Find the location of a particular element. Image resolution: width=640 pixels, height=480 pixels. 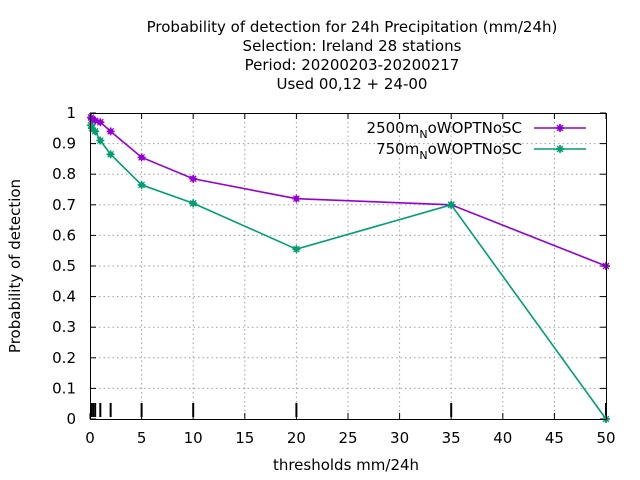

x-axis-label: thresholds mm/24h is located at coordinates (346, 465).